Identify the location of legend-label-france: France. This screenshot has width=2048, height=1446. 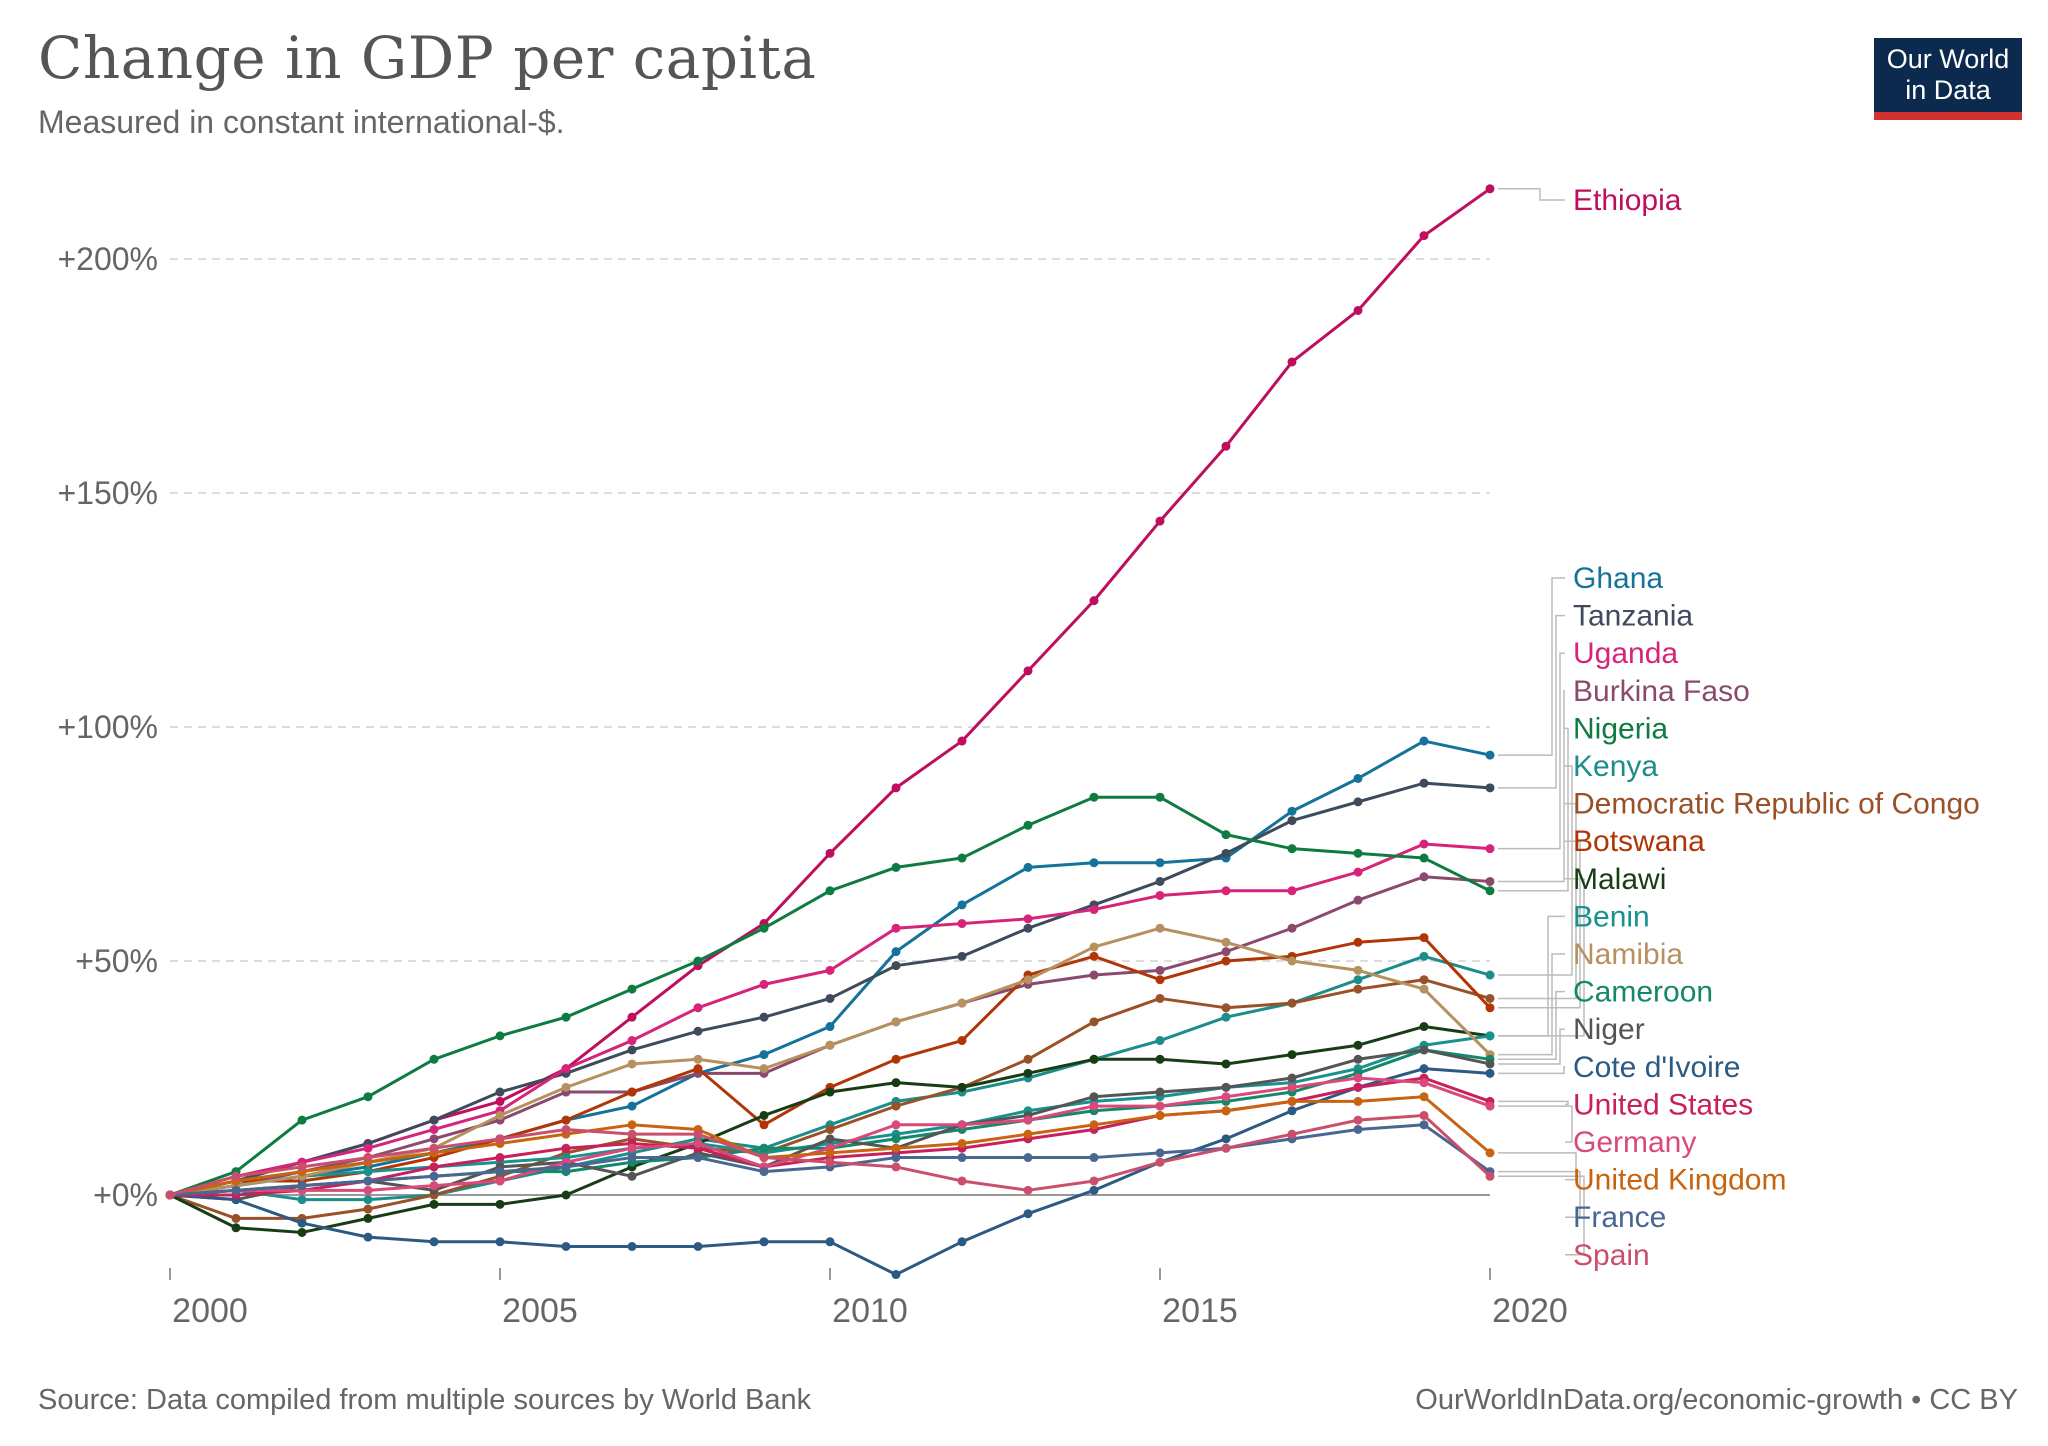
(1619, 1217).